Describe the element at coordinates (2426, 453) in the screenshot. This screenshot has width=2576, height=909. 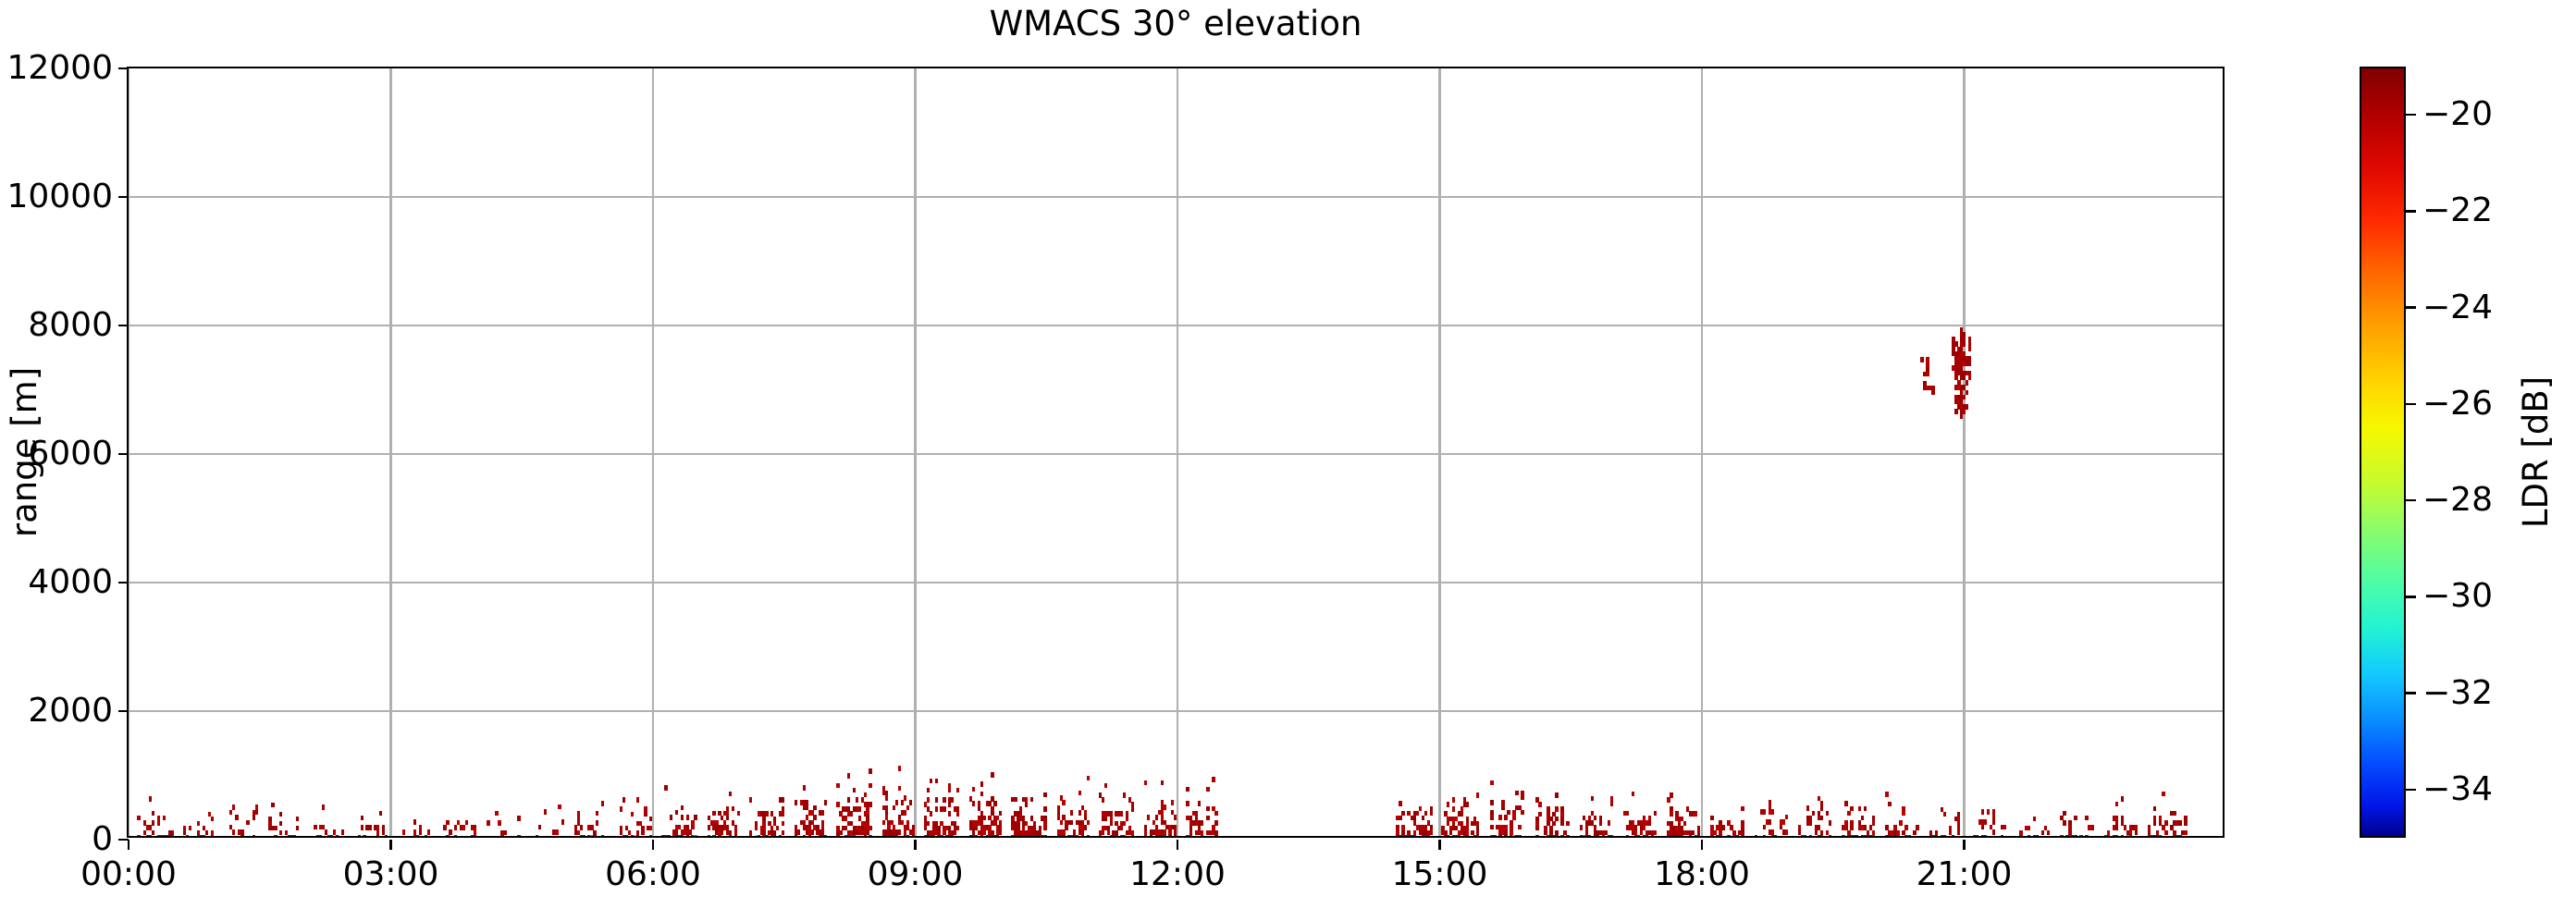
I see `colorbar: −20 −22 −24 −26 −28 −30 −32 −34` at that location.